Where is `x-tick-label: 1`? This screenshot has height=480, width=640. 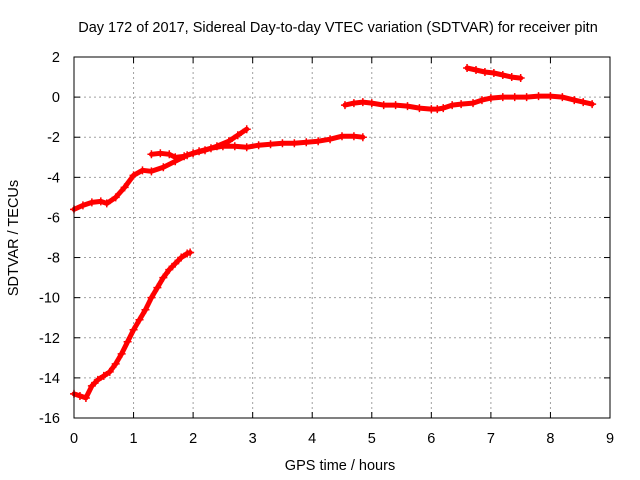 x-tick-label: 1 is located at coordinates (134, 439).